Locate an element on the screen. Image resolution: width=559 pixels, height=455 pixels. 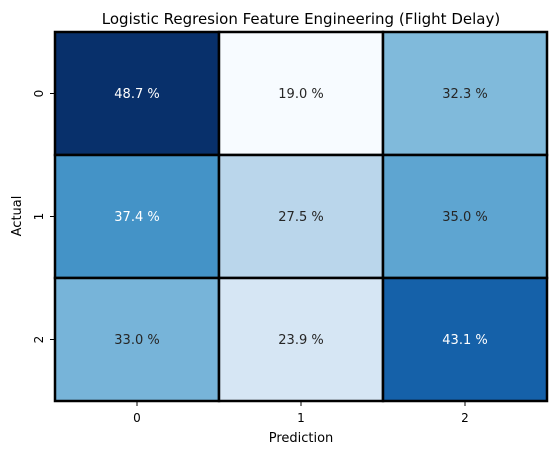
cell-label-2-0: 33.0 % is located at coordinates (136, 340).